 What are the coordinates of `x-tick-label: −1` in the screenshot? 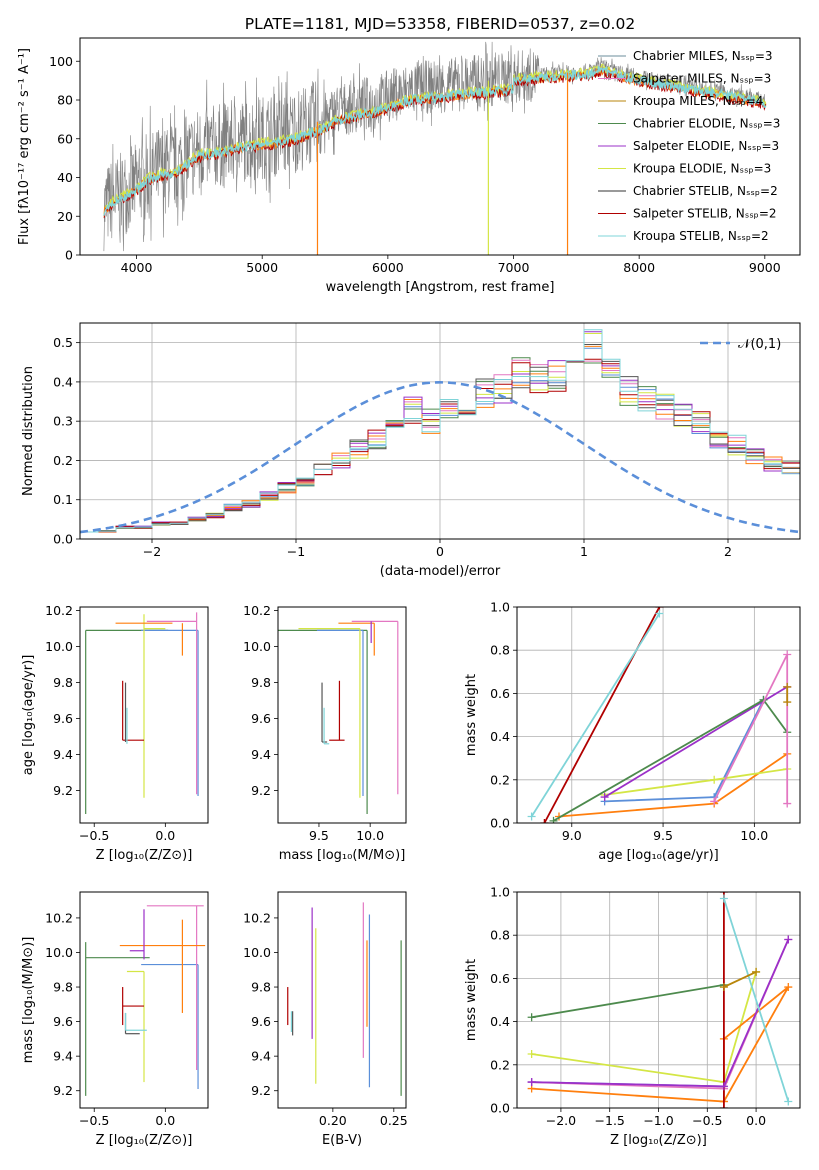 It's located at (296, 551).